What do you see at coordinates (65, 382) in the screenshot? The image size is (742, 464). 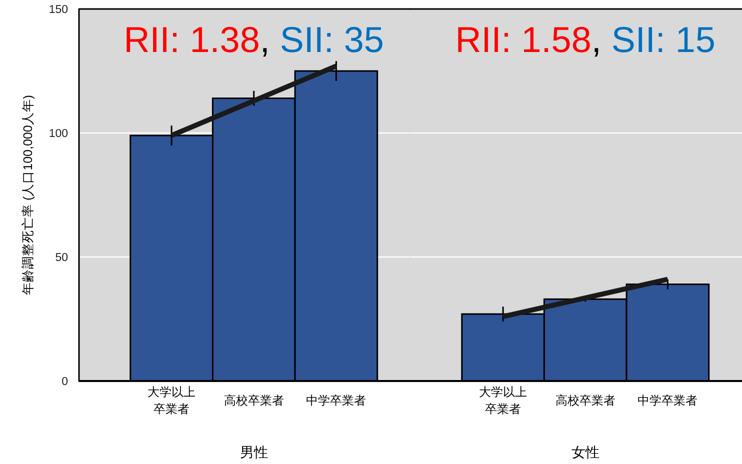 I see `y-tick-label: 0` at bounding box center [65, 382].